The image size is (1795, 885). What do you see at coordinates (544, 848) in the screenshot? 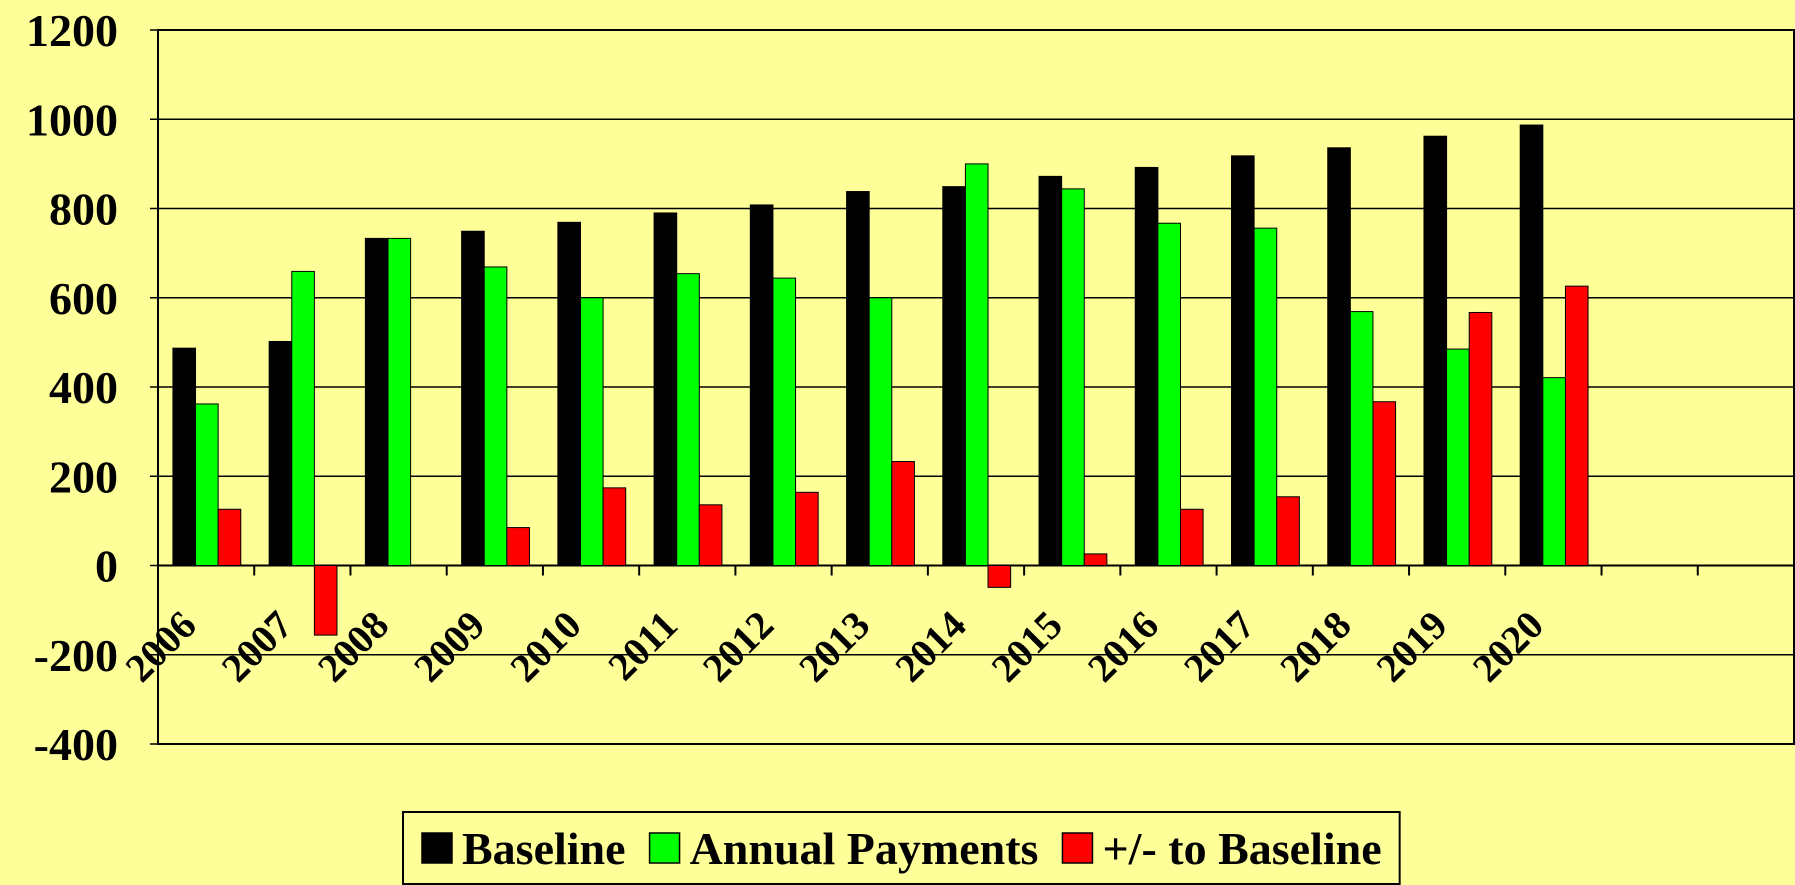
I see `legend-label: Baseline` at bounding box center [544, 848].